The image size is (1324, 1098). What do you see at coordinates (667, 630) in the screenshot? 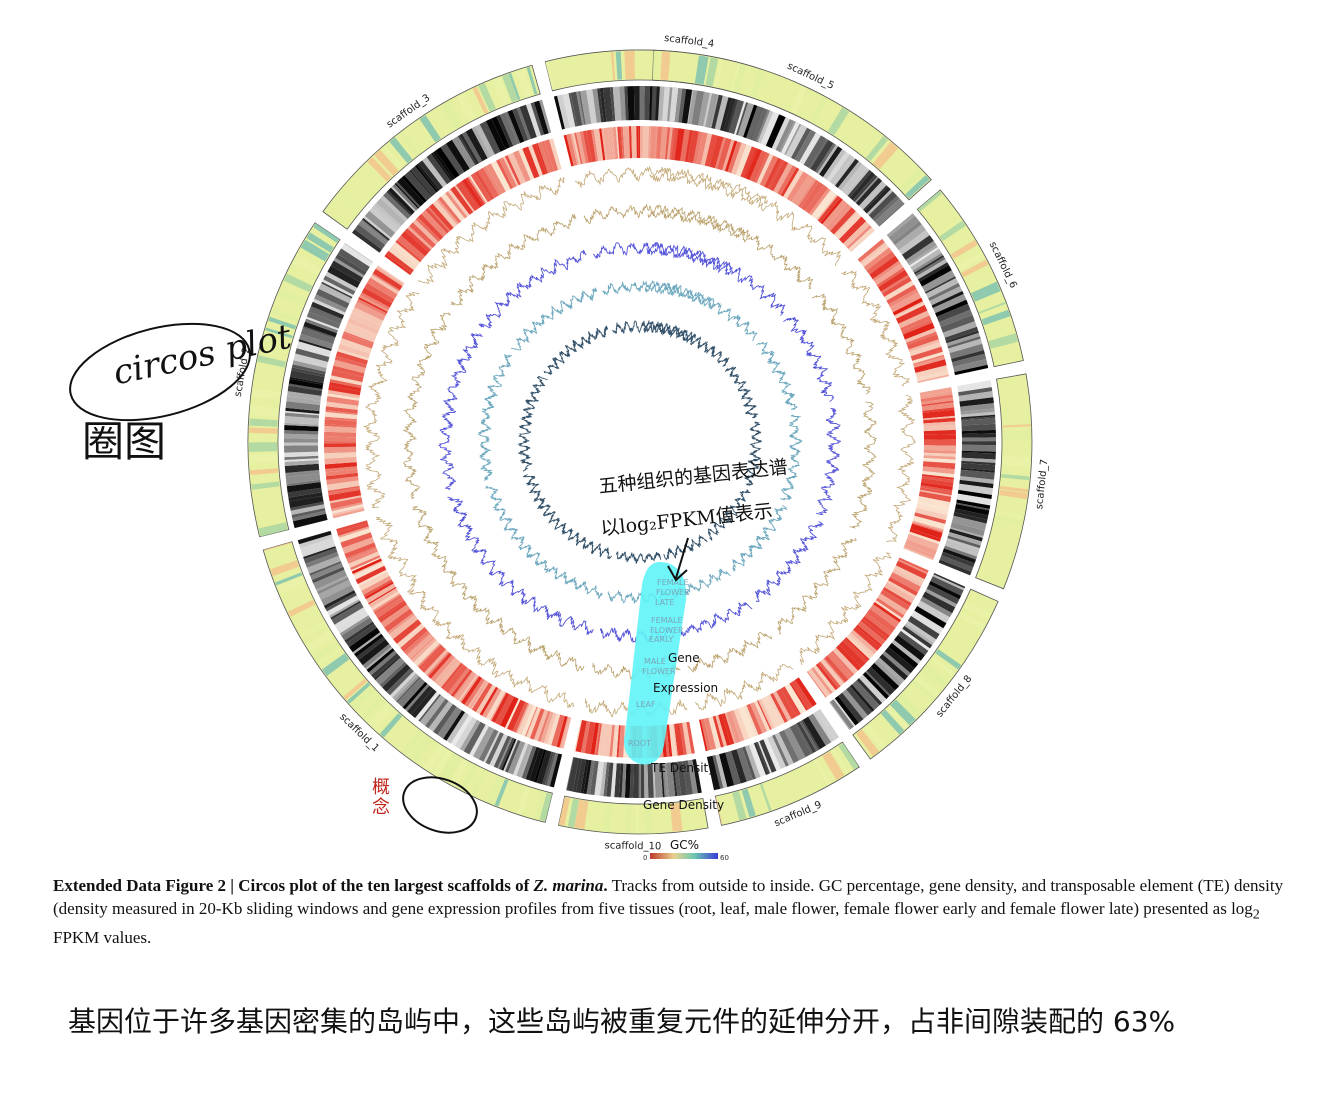
I see `label-fe-2: FLOWER` at bounding box center [667, 630].